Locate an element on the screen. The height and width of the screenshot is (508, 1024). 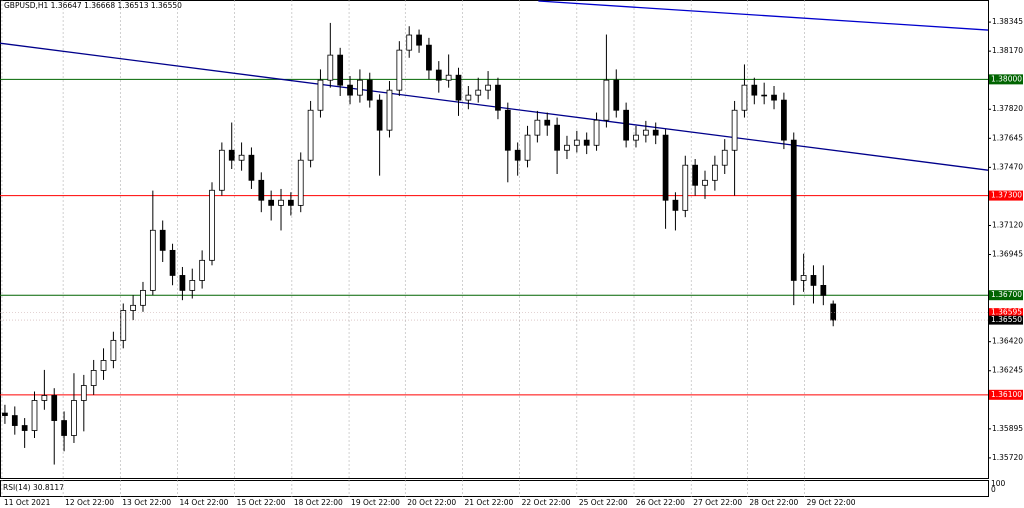
y-tick-label: 1.37820 is located at coordinates (1007, 108).